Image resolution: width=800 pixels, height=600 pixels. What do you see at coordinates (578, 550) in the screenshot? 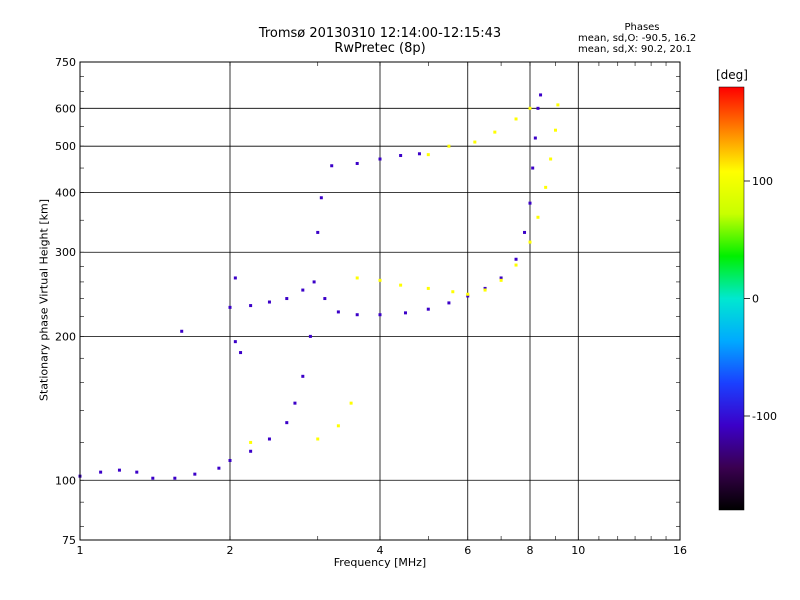
I see `x-tick-label: 10` at bounding box center [578, 550].